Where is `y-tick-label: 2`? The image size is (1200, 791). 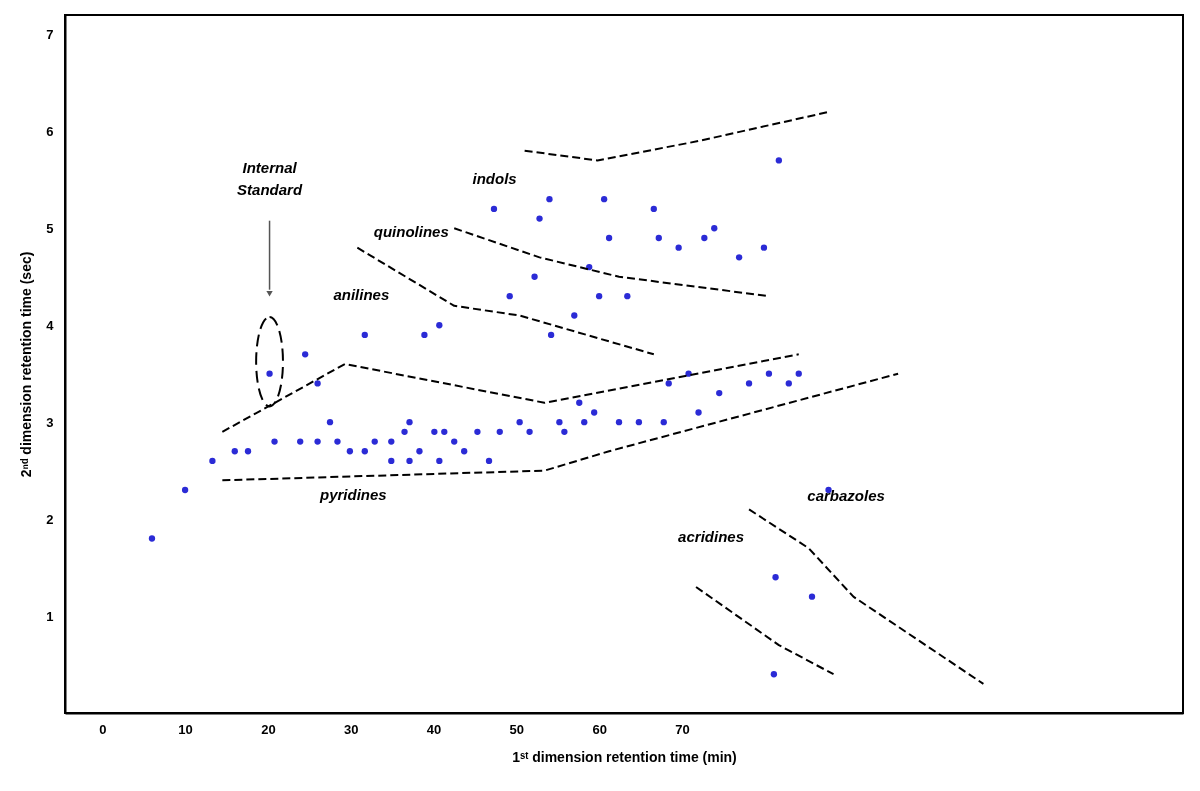 y-tick-label: 2 is located at coordinates (50, 519).